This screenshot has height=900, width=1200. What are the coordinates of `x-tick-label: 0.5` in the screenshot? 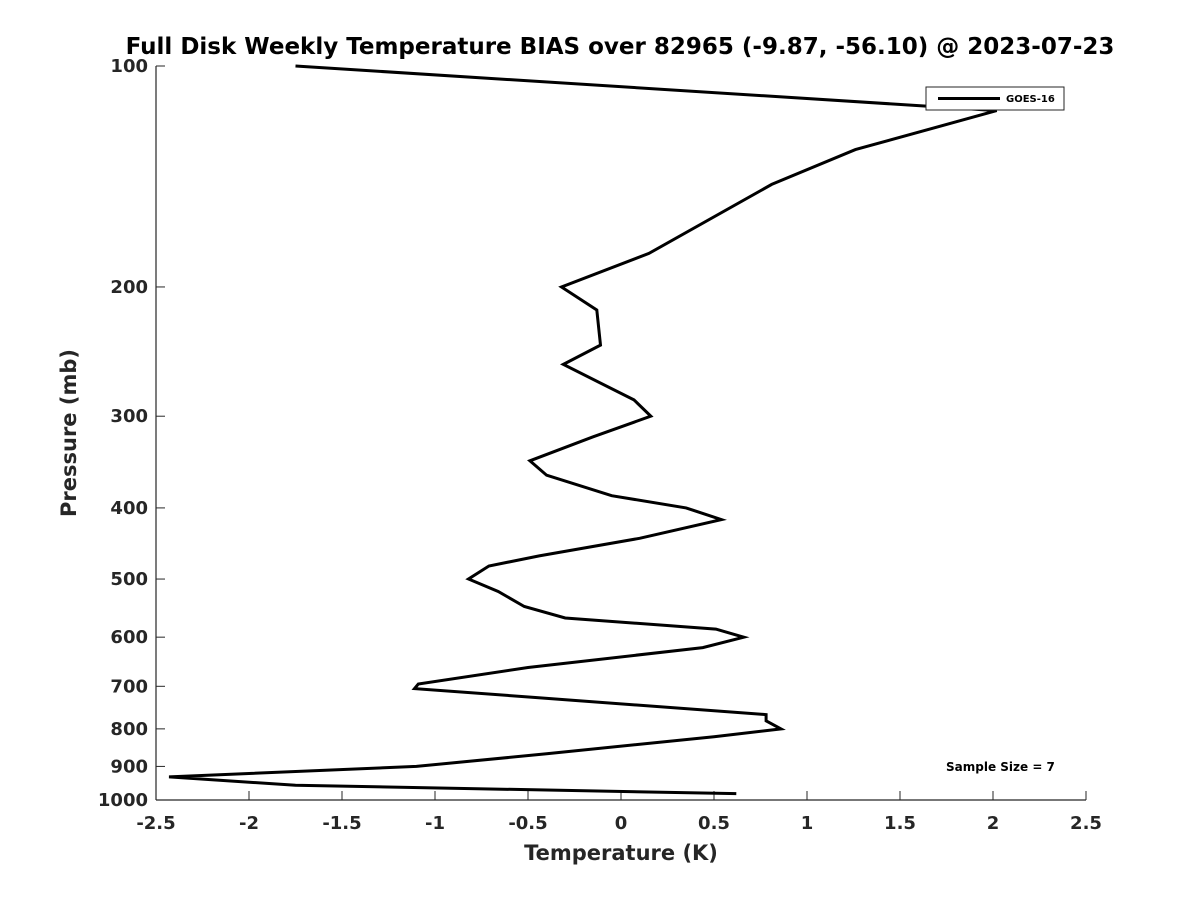 It's located at (714, 823).